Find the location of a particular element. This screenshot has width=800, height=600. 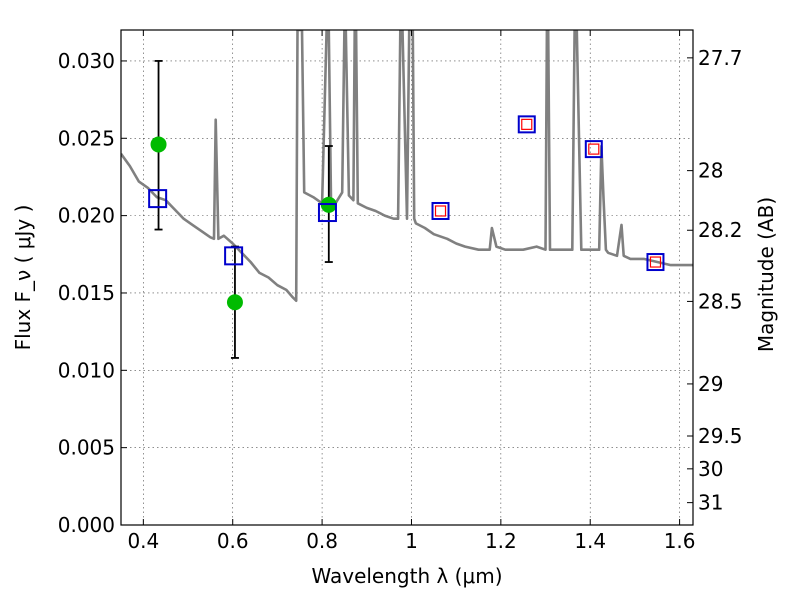

right-axis-label: Magnitude (AB) is located at coordinates (766, 274).